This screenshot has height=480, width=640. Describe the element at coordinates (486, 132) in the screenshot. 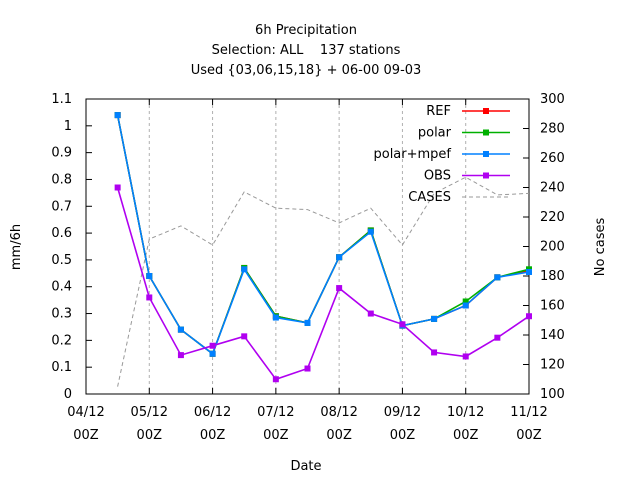

I see `legend-marker-polar` at that location.